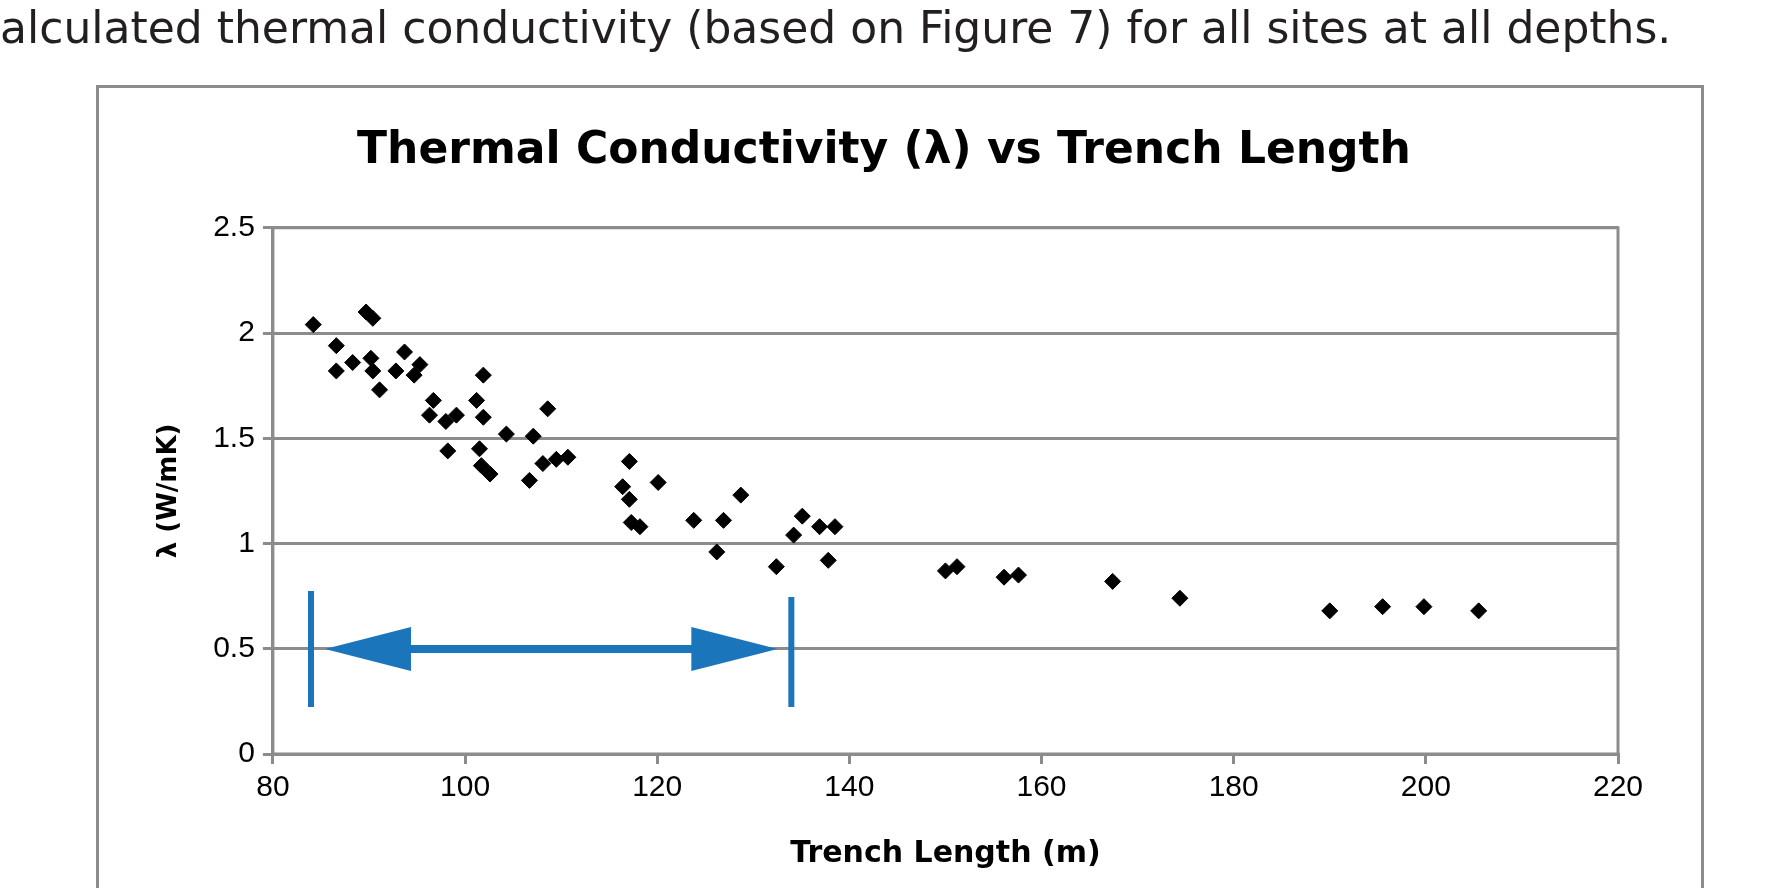 The image size is (1786, 888). I want to click on y-tick-label: 1, so click(246, 541).